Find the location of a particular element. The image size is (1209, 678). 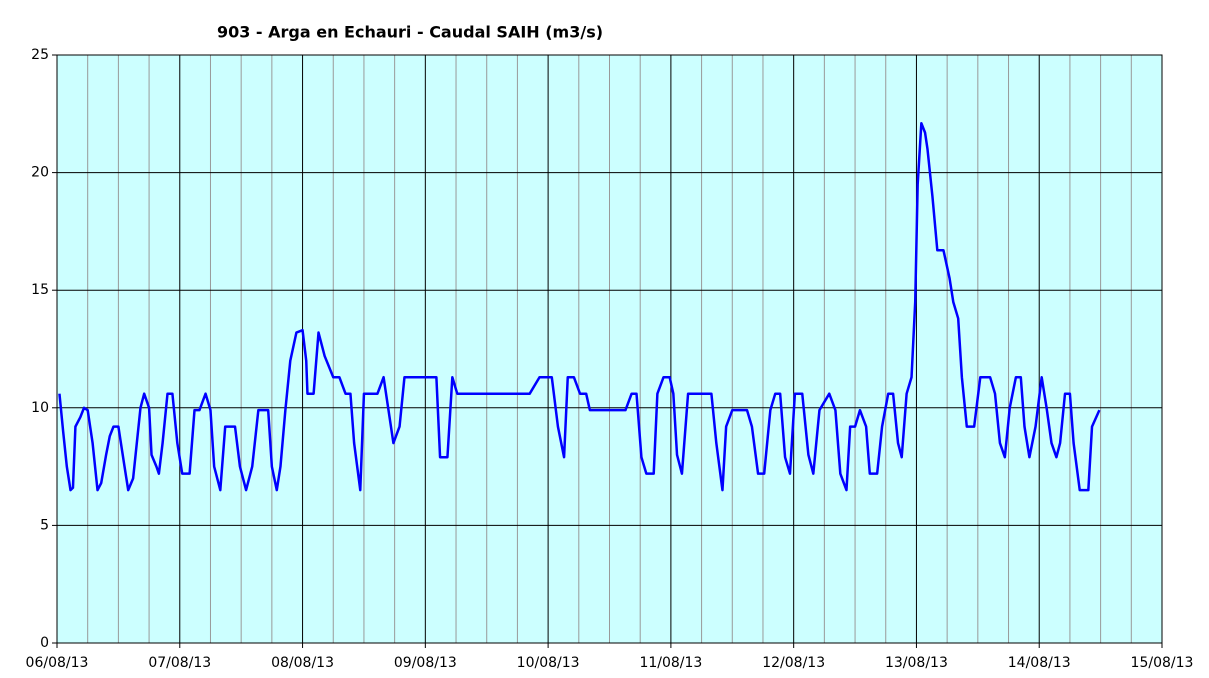

y-tick-label: 25 is located at coordinates (40, 55).